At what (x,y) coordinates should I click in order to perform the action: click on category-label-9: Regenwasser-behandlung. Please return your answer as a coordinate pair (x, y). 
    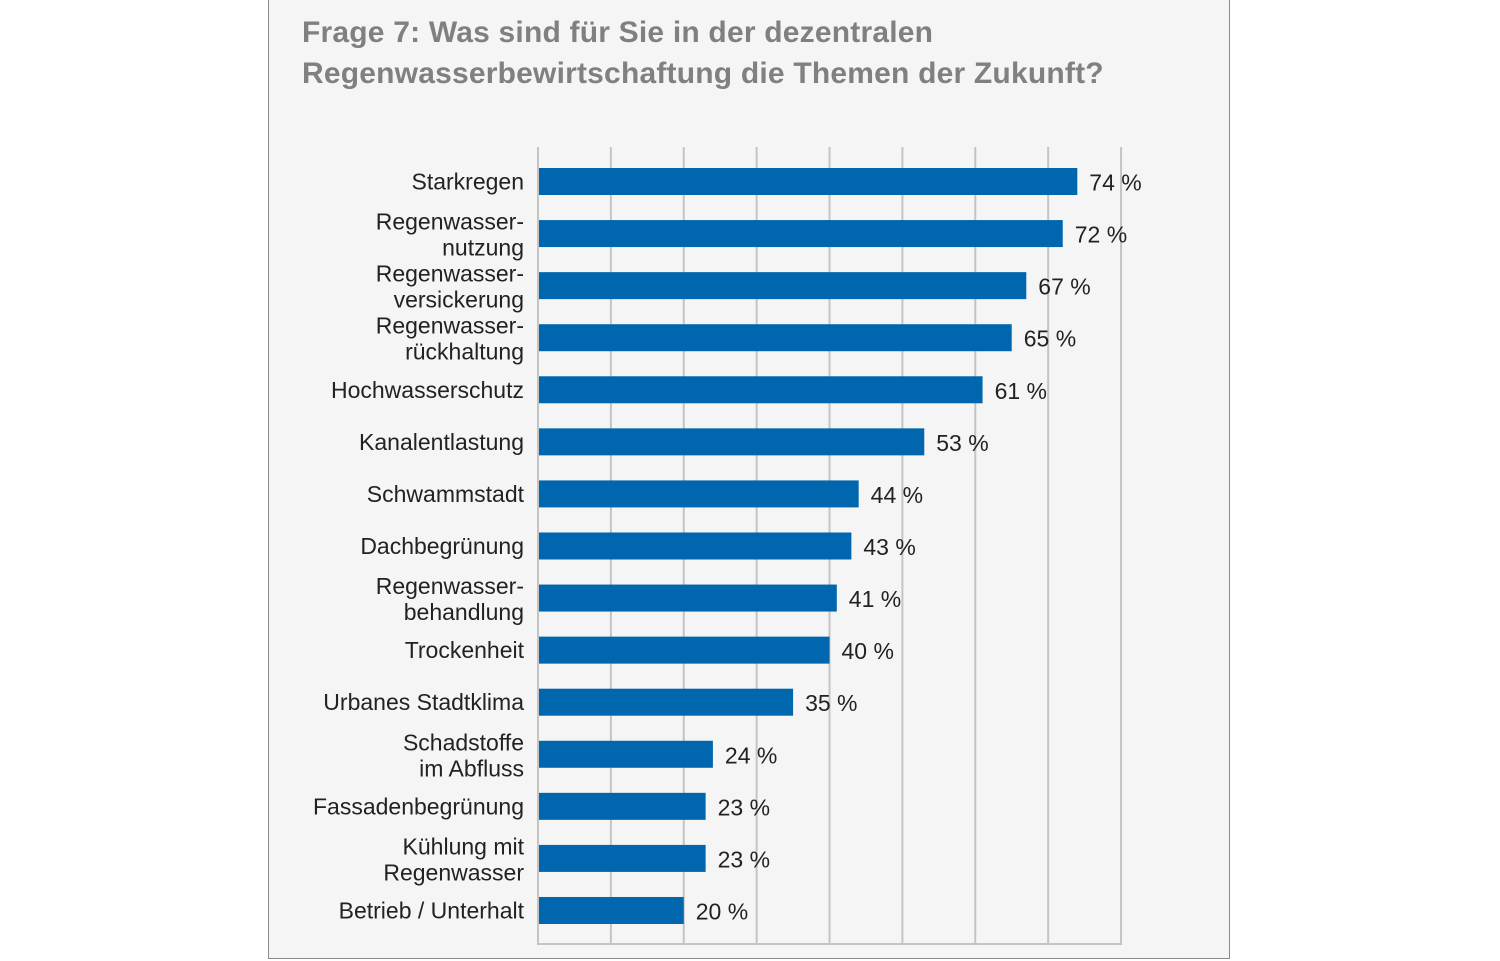
    Looking at the image, I should click on (450, 599).